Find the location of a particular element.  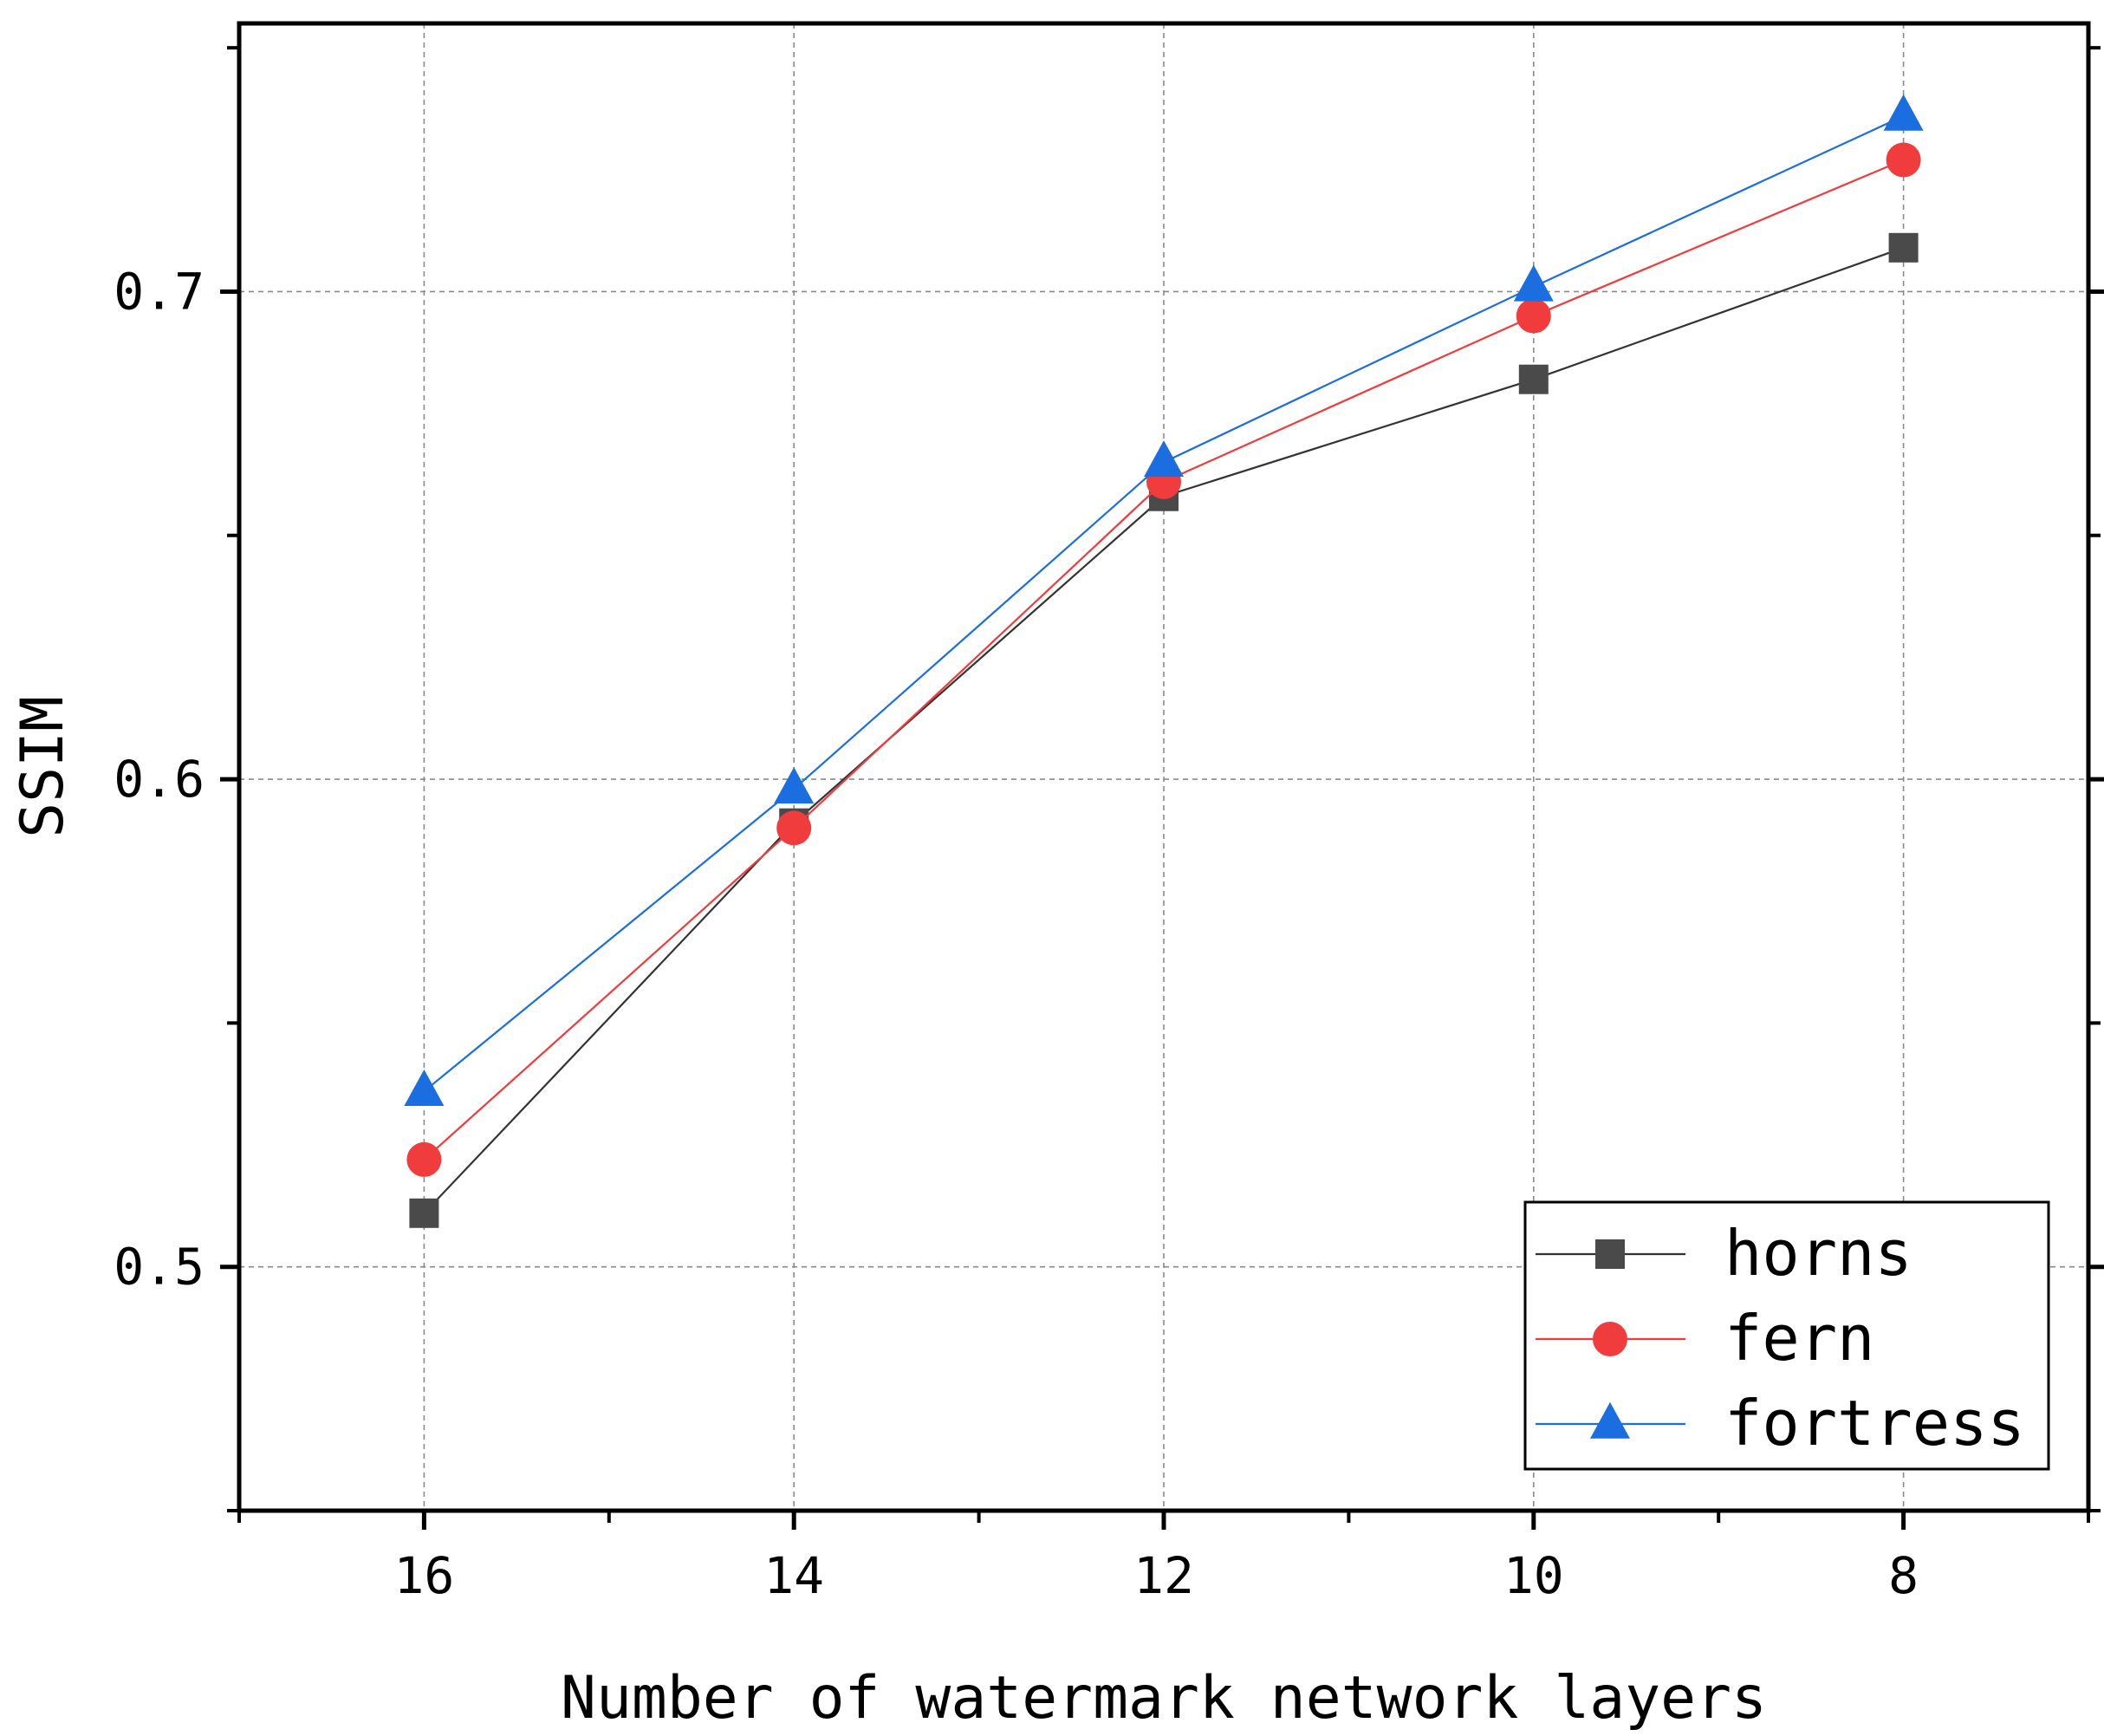

x-tick-label: 10 is located at coordinates (1533, 1575).